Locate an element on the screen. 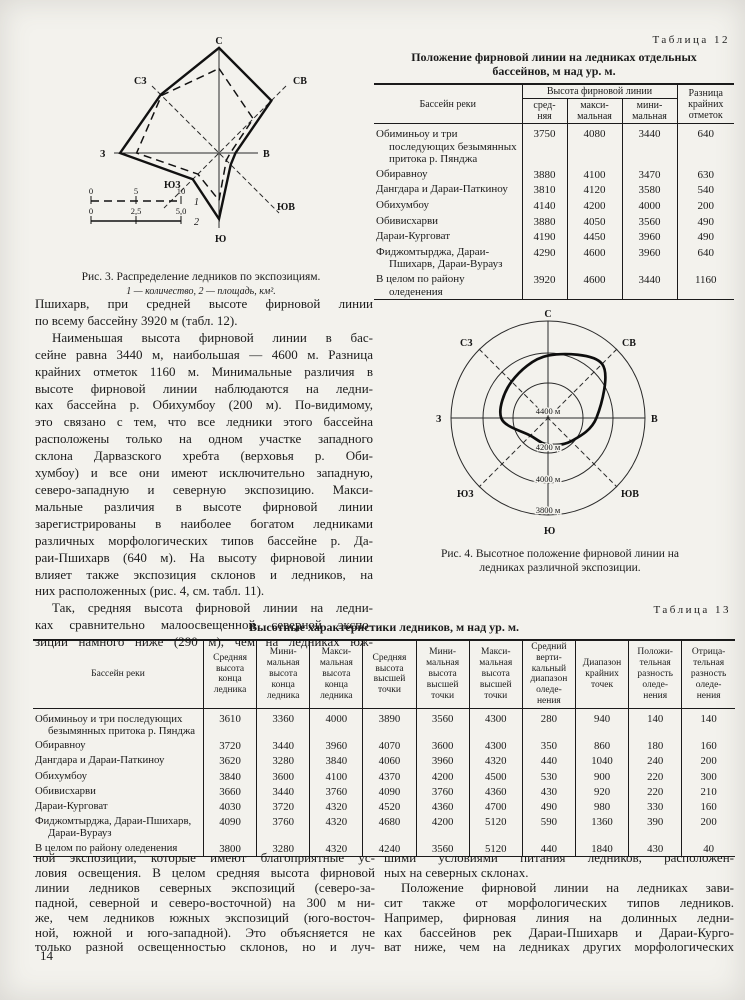 Image resolution: width=745 pixels, height=1000 pixels. firn-line-curve is located at coordinates (553, 399).